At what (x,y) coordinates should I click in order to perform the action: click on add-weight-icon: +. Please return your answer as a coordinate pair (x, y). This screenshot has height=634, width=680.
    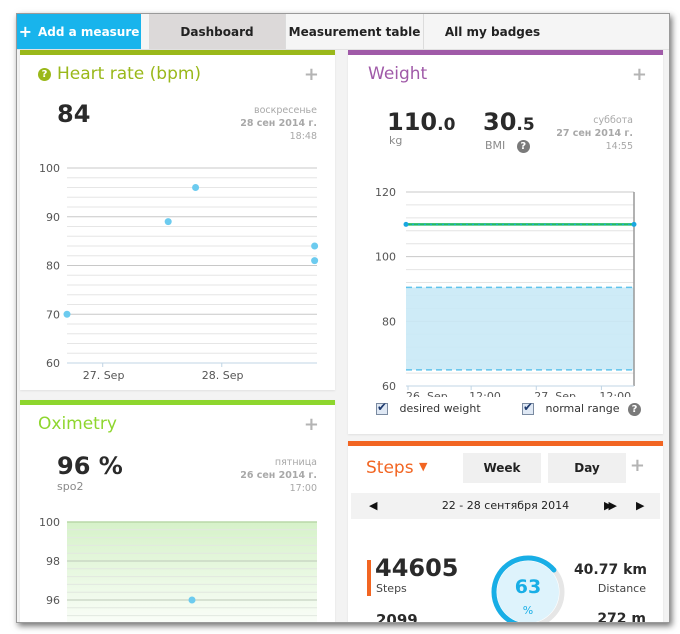
    Looking at the image, I should click on (639, 74).